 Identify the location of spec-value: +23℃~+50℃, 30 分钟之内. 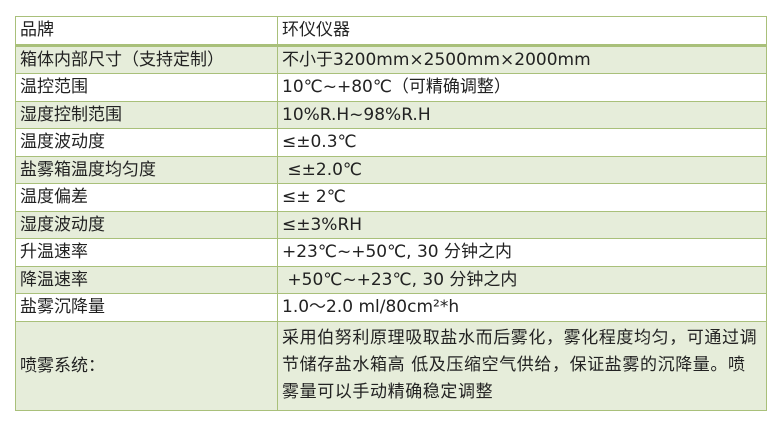
(522, 252).